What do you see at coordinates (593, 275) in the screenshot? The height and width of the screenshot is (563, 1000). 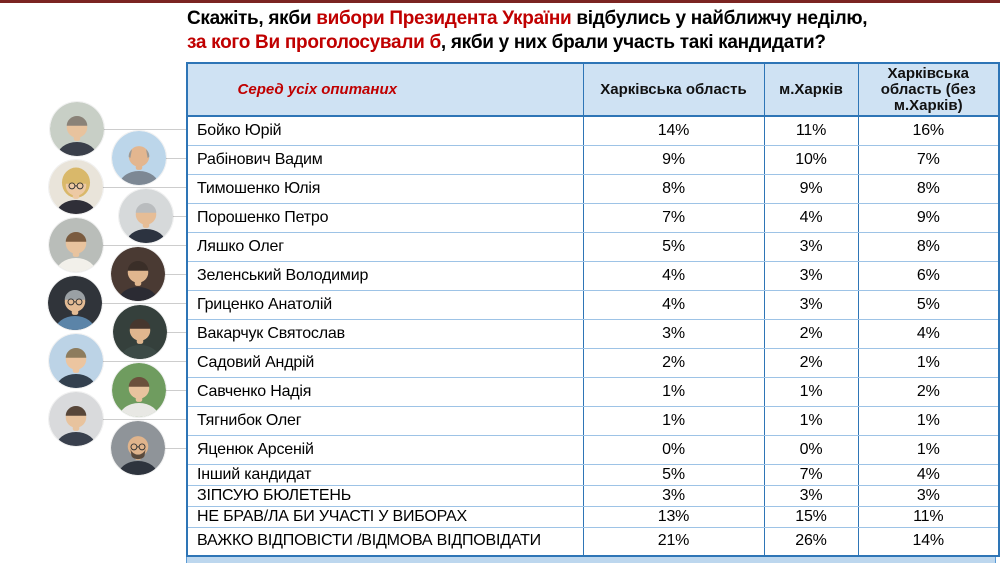 I see `table-row: Зеленський Володимир 4% 3% 6%` at bounding box center [593, 275].